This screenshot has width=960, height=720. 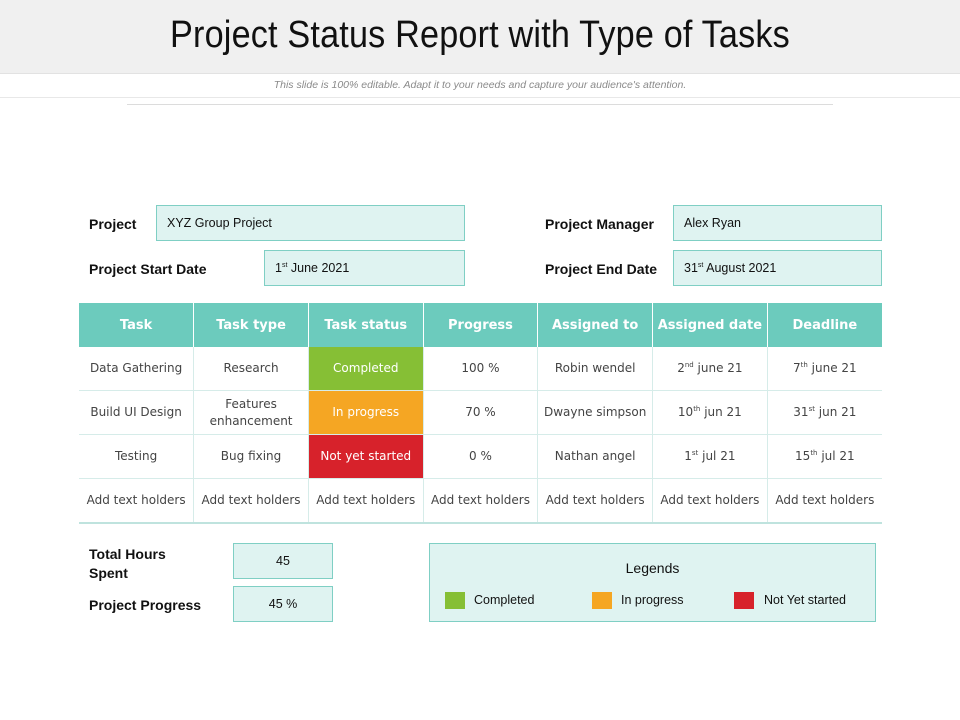 I want to click on header-task-type: Task type, so click(x=251, y=325).